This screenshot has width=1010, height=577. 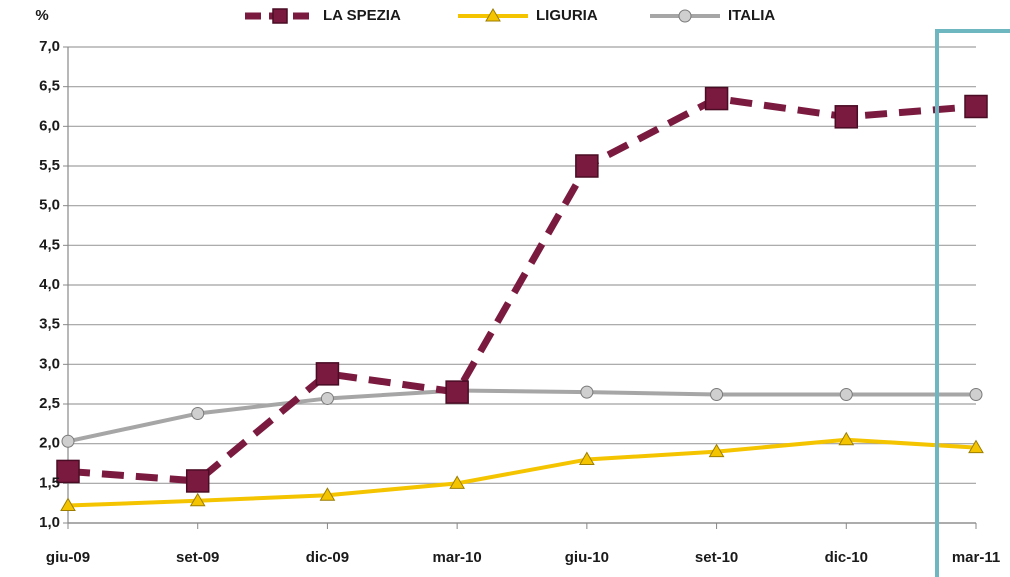 I want to click on x-tick-label: mar-11, so click(x=976, y=557).